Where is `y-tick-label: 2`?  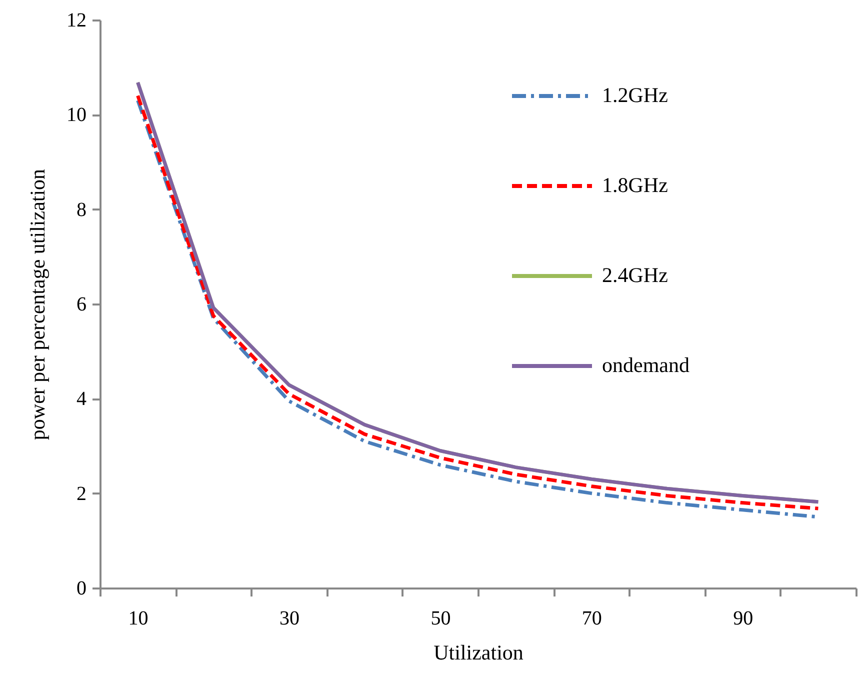
y-tick-label: 2 is located at coordinates (81, 493).